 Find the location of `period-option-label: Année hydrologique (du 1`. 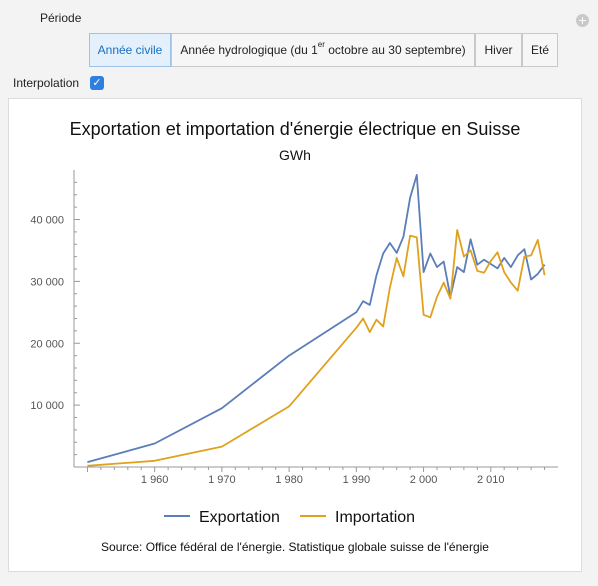

period-option-label: Année hydrologique (du 1 is located at coordinates (249, 50).